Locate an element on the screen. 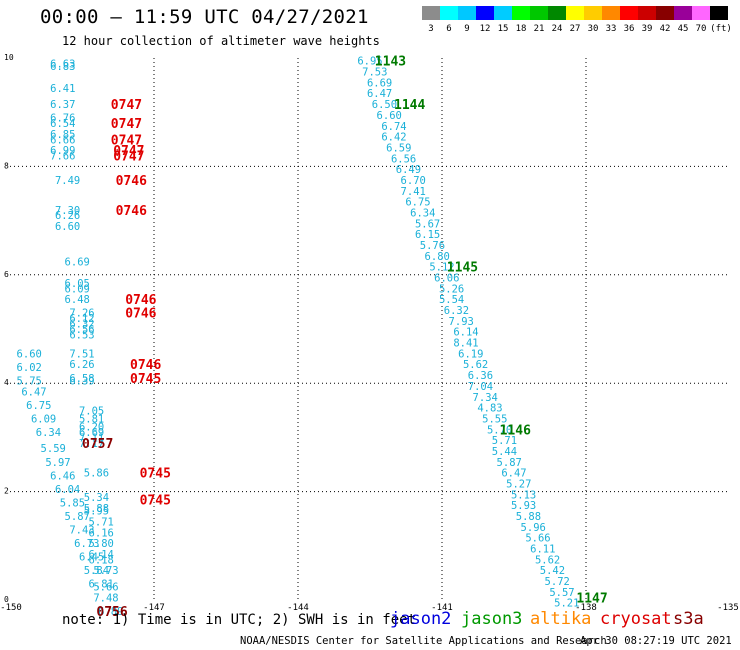 The width and height of the screenshot is (740, 650). wave-height-value: 6.59 is located at coordinates (398, 148).